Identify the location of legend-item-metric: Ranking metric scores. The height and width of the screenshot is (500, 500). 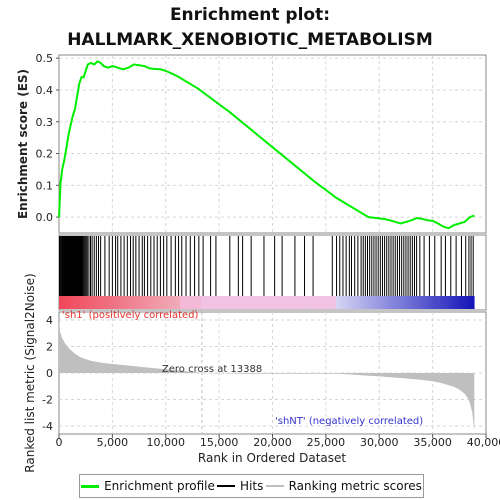
(343, 486).